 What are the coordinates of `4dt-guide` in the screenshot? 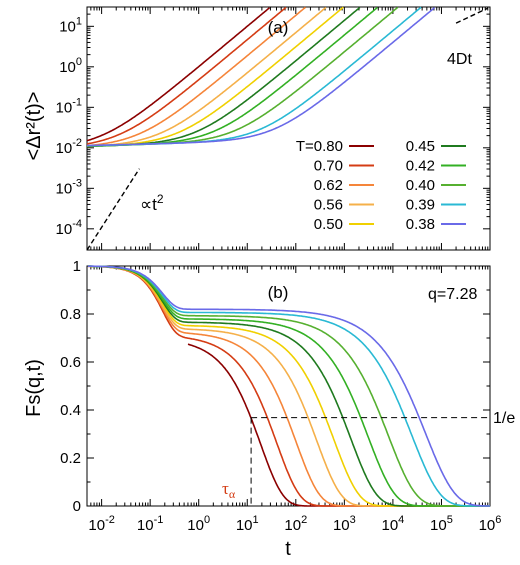 It's located at (472, 15).